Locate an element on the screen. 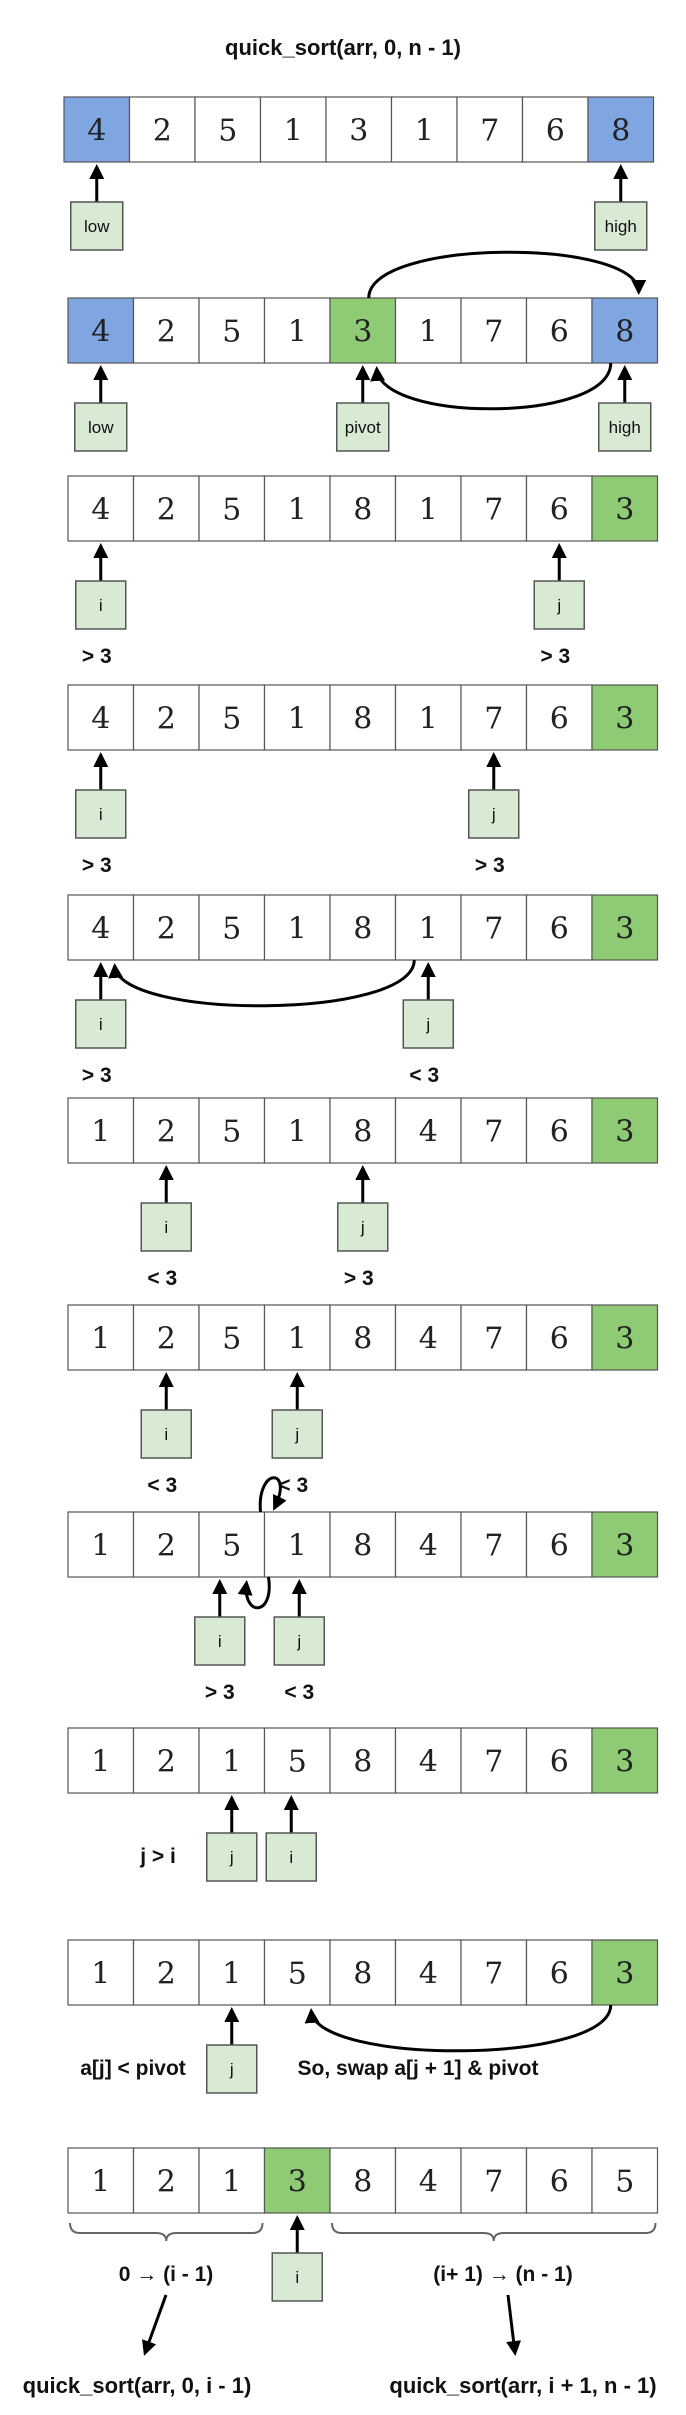 The height and width of the screenshot is (2415, 686). cell-value: 8 is located at coordinates (362, 2182).